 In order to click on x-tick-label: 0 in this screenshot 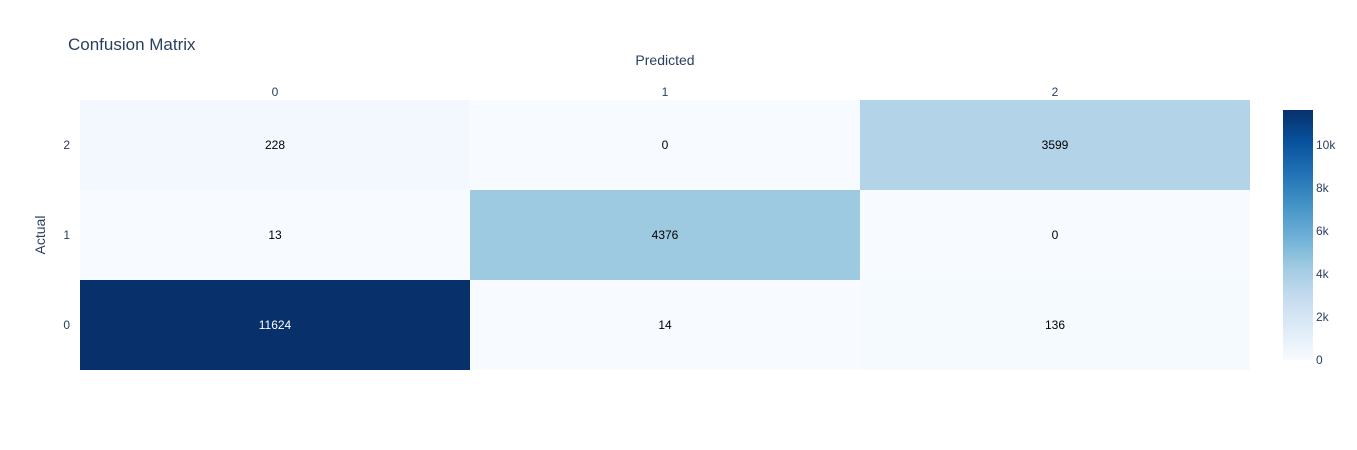, I will do `click(275, 92)`.